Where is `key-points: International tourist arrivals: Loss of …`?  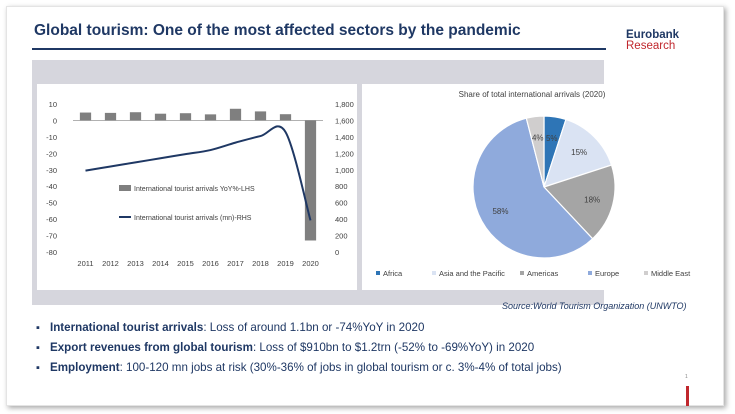 key-points: International tourist arrivals: Loss of … is located at coordinates (371, 348).